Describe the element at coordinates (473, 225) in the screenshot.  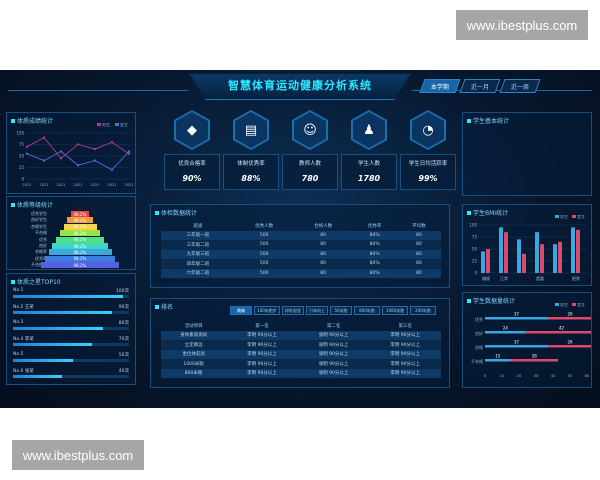
I see `y-tick-label: 100` at that location.